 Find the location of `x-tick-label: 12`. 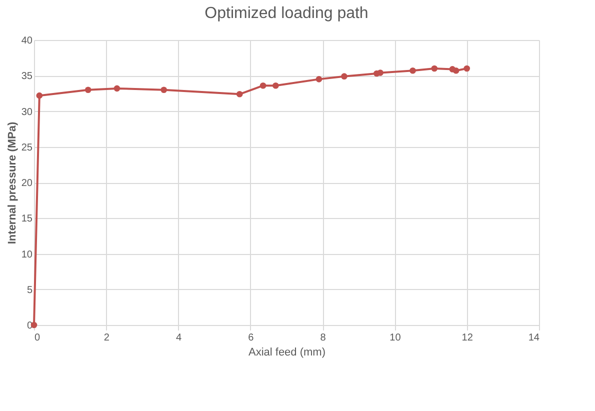

x-tick-label: 12 is located at coordinates (468, 338).